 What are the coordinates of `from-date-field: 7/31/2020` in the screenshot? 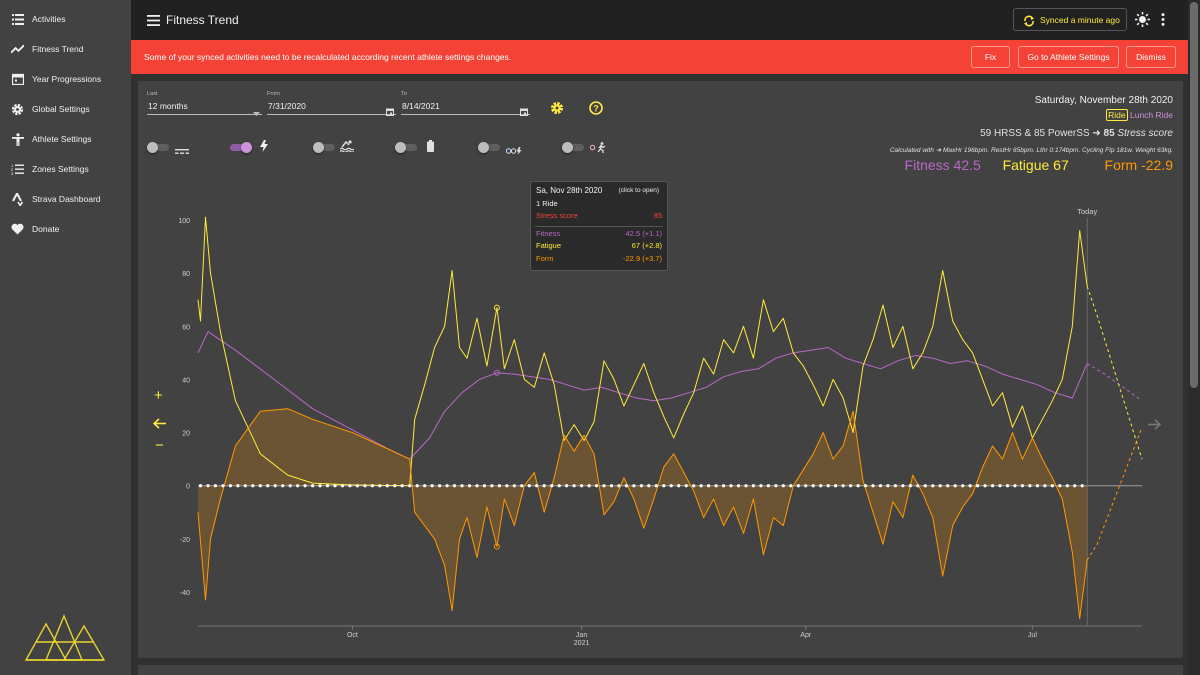 It's located at (331, 107).